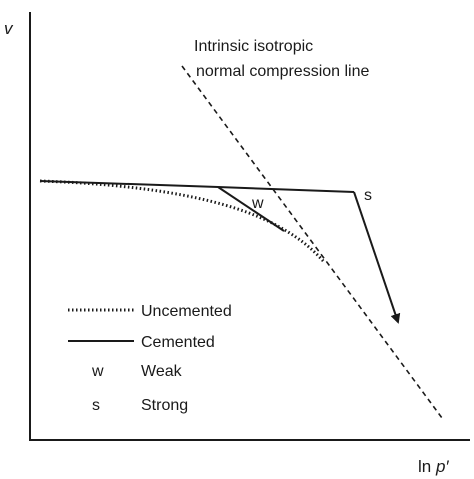 Image resolution: width=474 pixels, height=479 pixels. I want to click on y-axis-label: v, so click(9, 28).